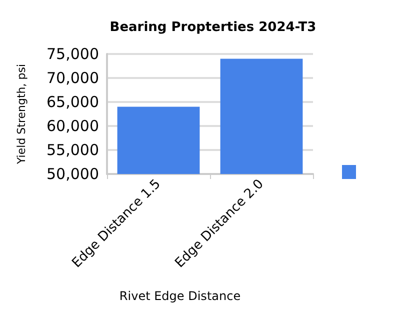  What do you see at coordinates (72, 126) in the screenshot?
I see `y-tick-label: 60,000` at bounding box center [72, 126].